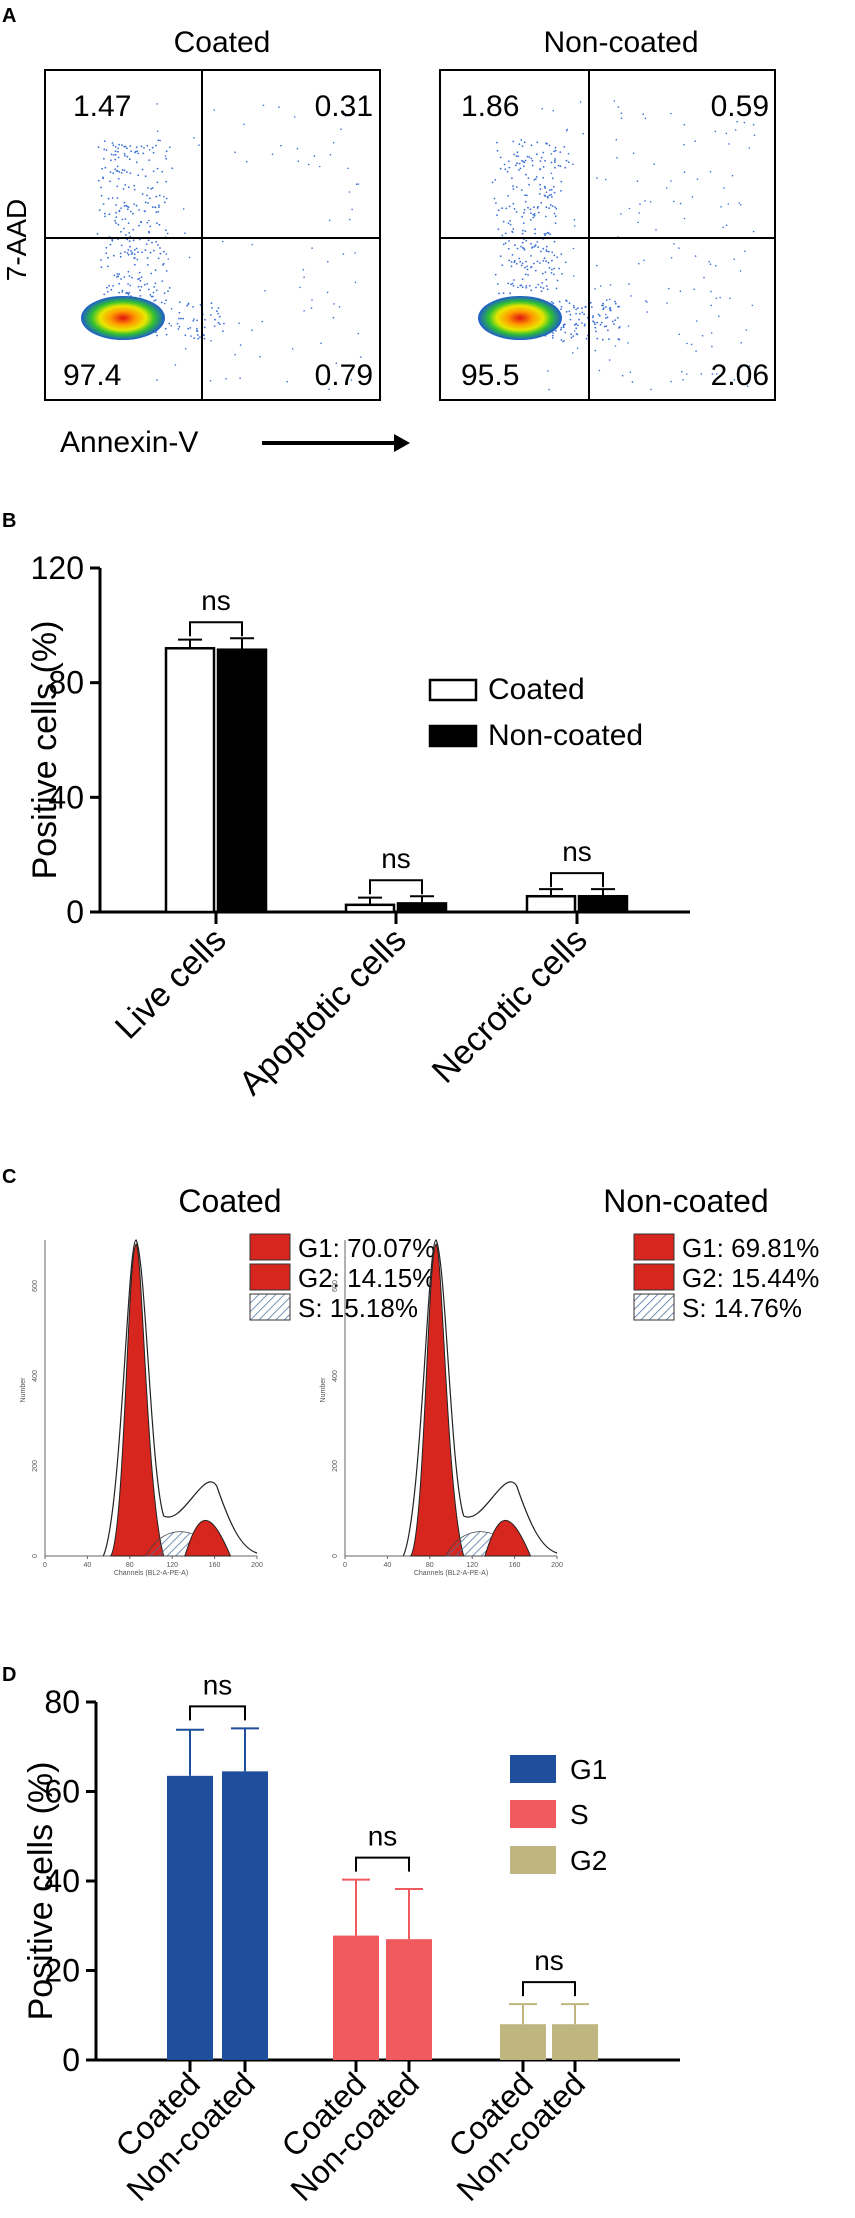 The image size is (855, 2218). Describe the element at coordinates (216, 629) in the screenshot. I see `chart-b-significance-bracket` at that location.